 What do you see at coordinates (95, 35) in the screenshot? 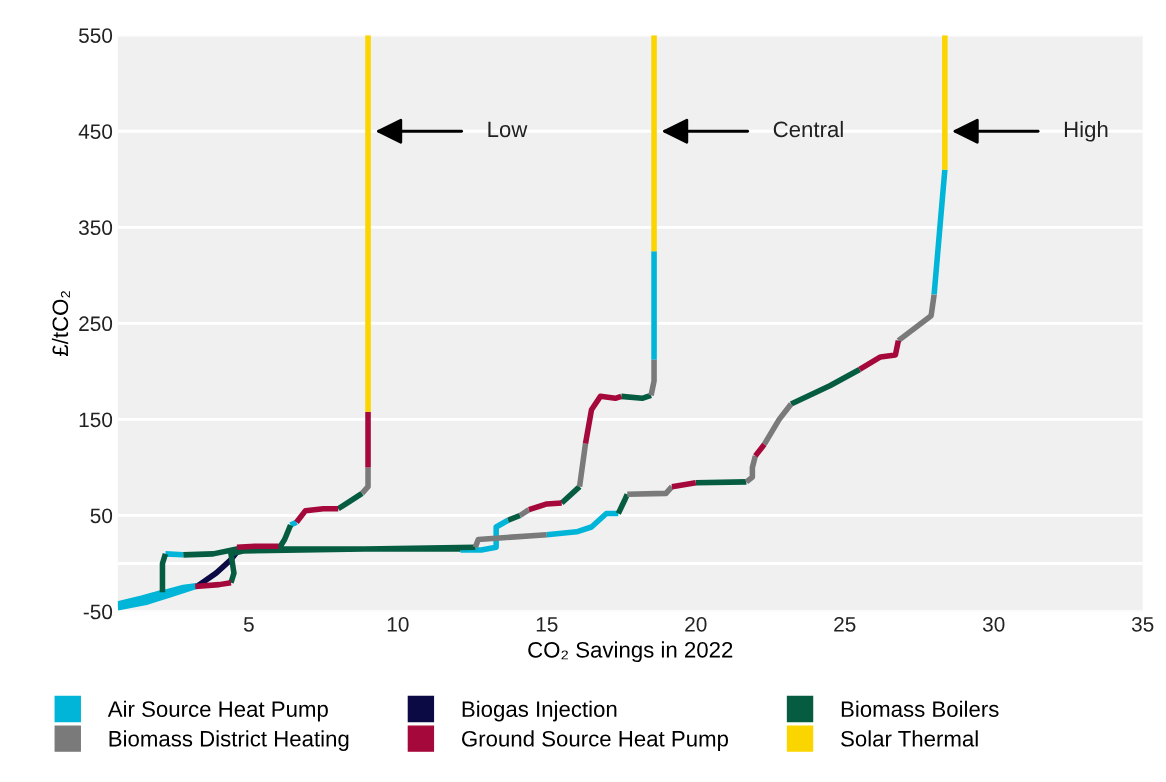
I see `y-tick-label: 550` at bounding box center [95, 35].